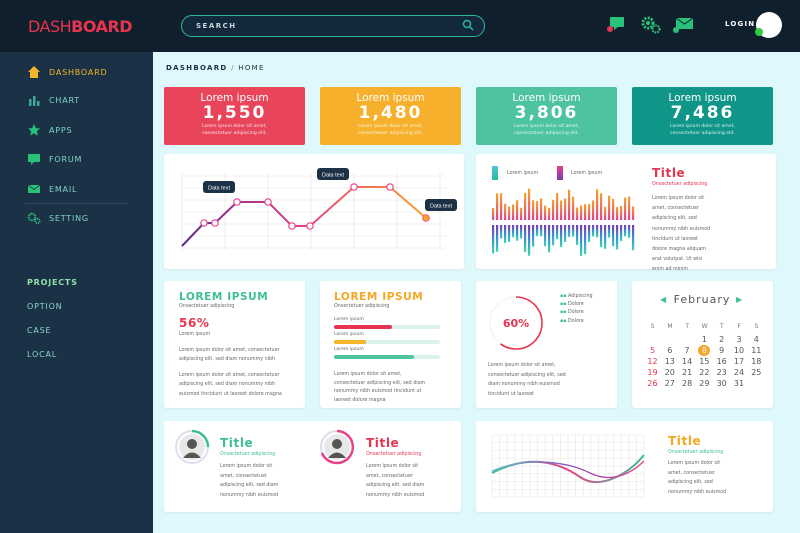 This screenshot has height=533, width=800. I want to click on calendar-weekday: F, so click(739, 326).